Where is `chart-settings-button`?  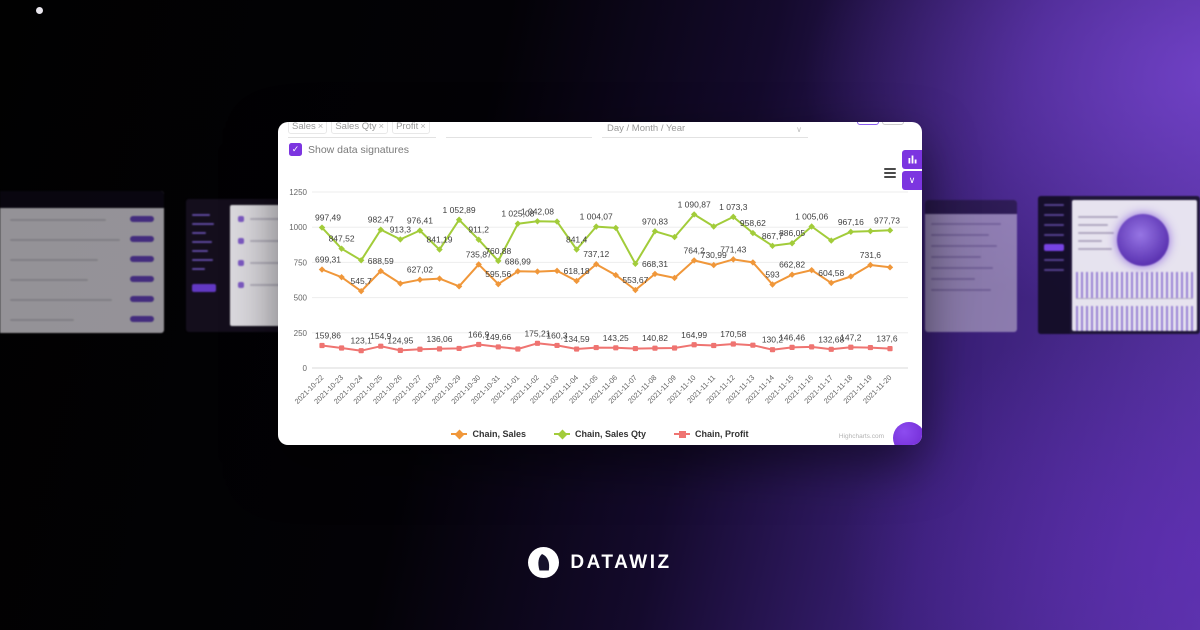 chart-settings-button is located at coordinates (912, 159).